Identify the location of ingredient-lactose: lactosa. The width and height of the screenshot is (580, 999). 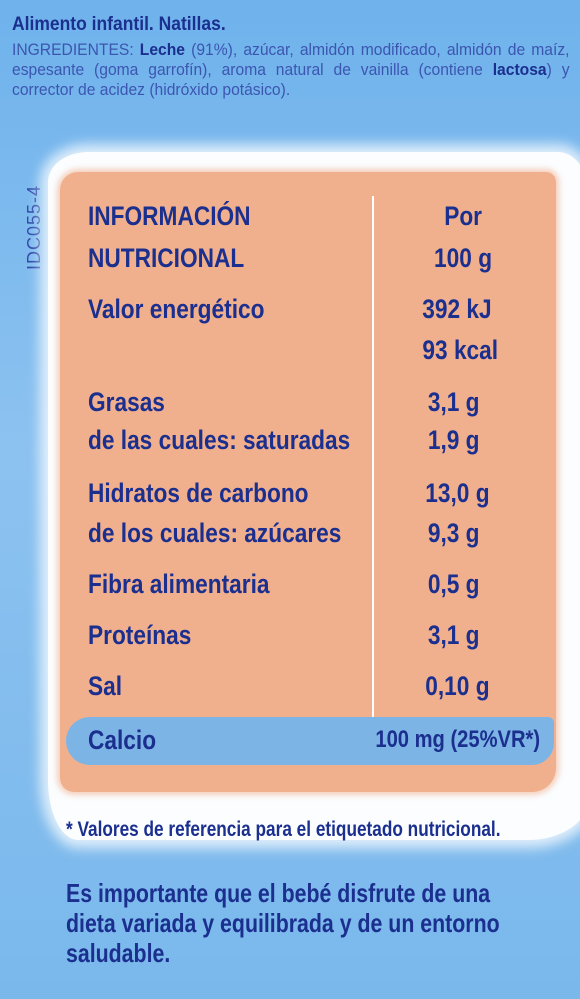
(519, 69).